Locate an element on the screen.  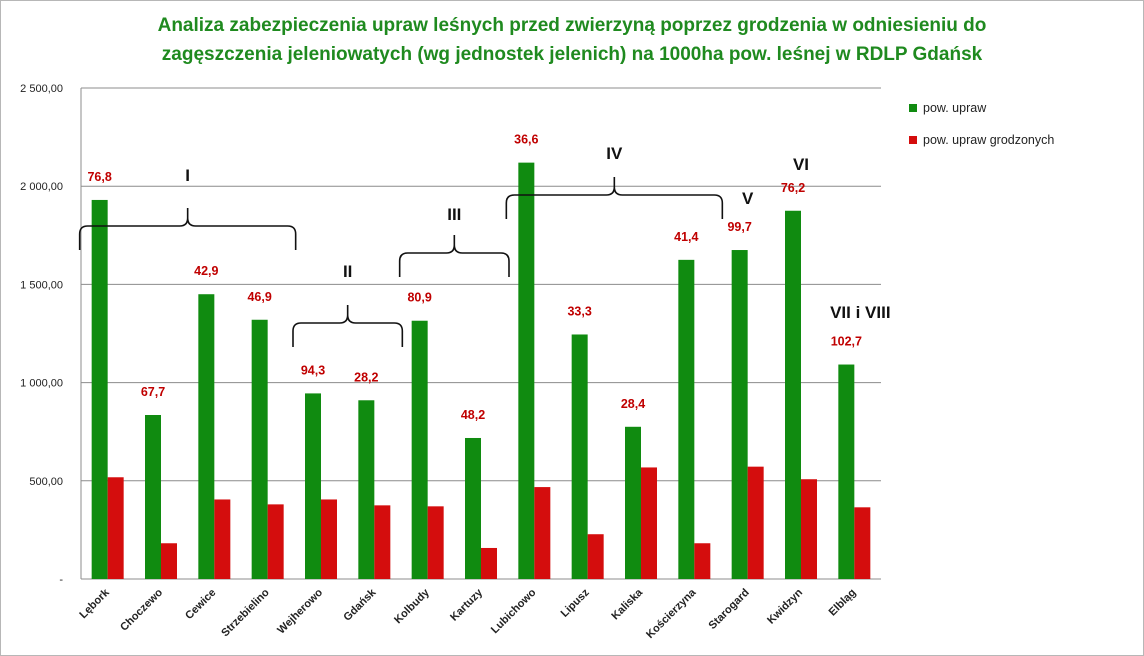
x-category-label-2: Cewice is located at coordinates (200, 604).